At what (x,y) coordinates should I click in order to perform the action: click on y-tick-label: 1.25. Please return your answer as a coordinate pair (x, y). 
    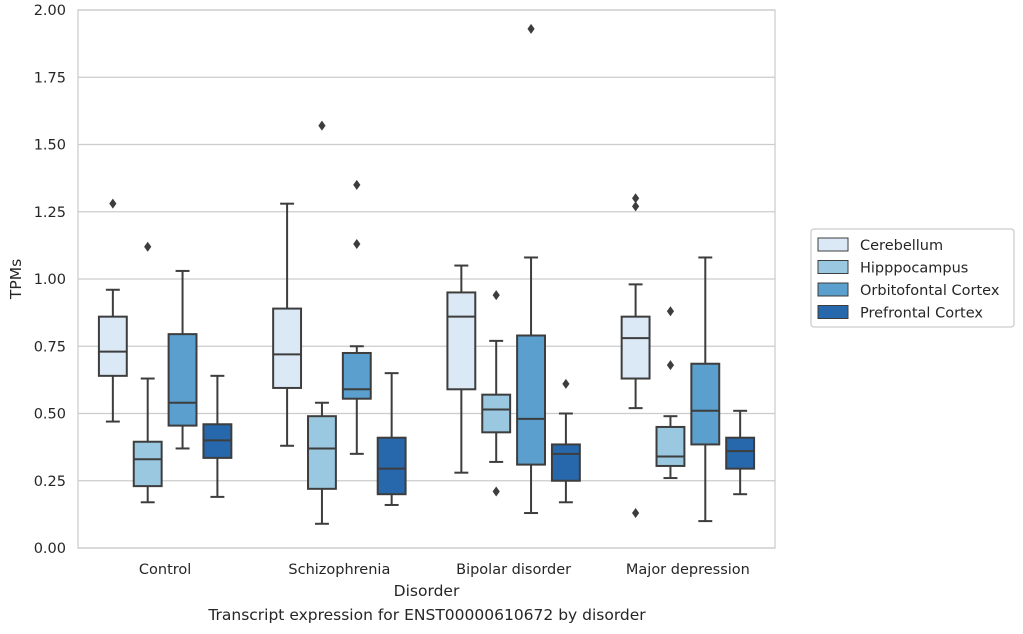
    Looking at the image, I should click on (50, 213).